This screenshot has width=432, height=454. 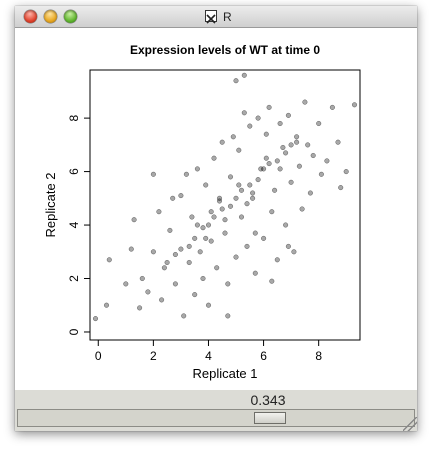 What do you see at coordinates (410, 424) in the screenshot?
I see `resize-grip-icon` at bounding box center [410, 424].